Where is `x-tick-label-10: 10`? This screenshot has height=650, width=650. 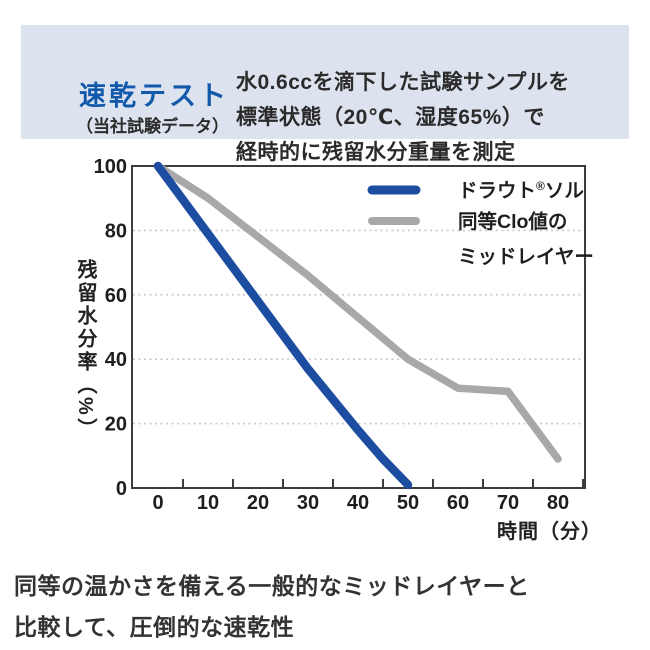
x-tick-label-10: 10 is located at coordinates (208, 503).